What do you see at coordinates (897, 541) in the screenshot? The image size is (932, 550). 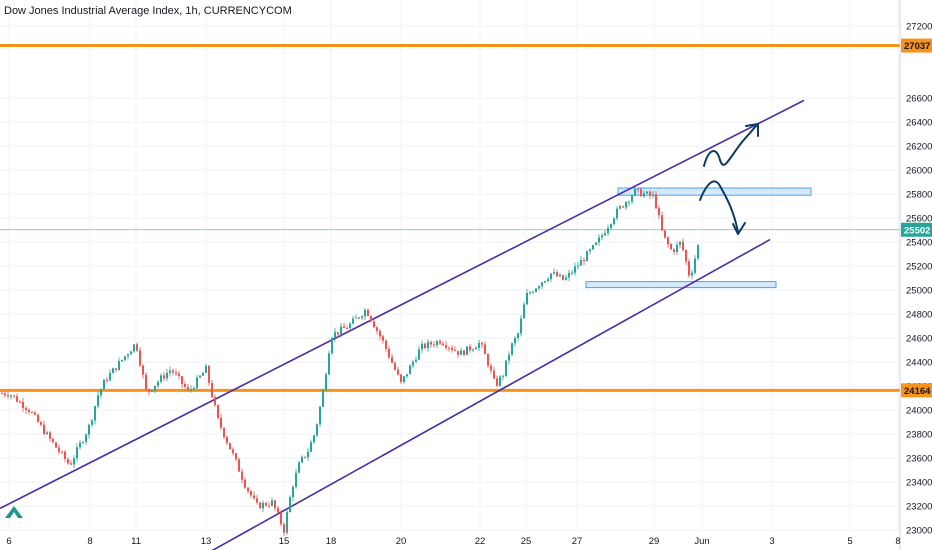 I see `time-tick-label: 8` at bounding box center [897, 541].